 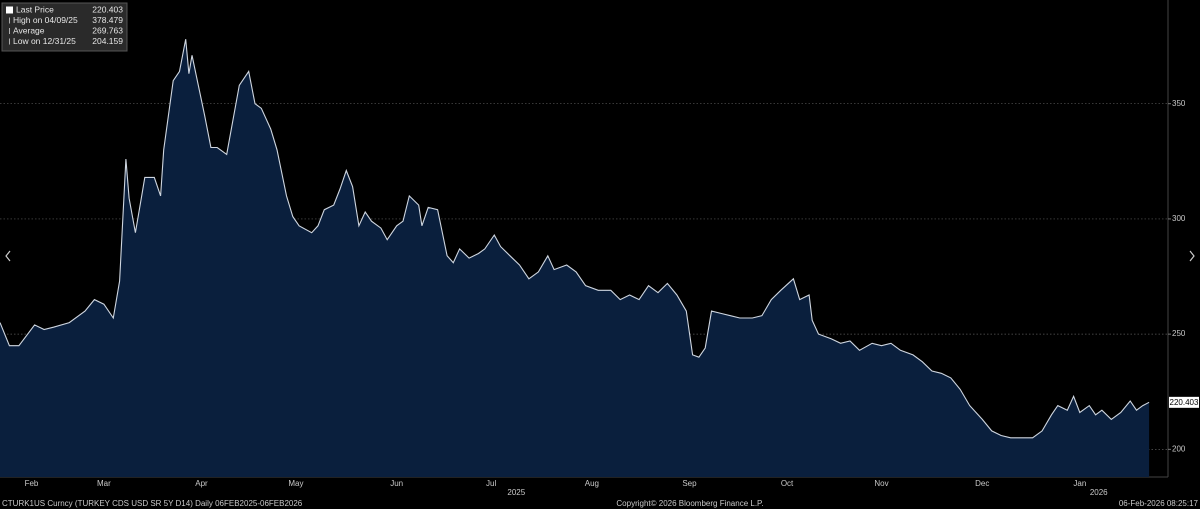 I want to click on x-tick-label: May, so click(x=295, y=483).